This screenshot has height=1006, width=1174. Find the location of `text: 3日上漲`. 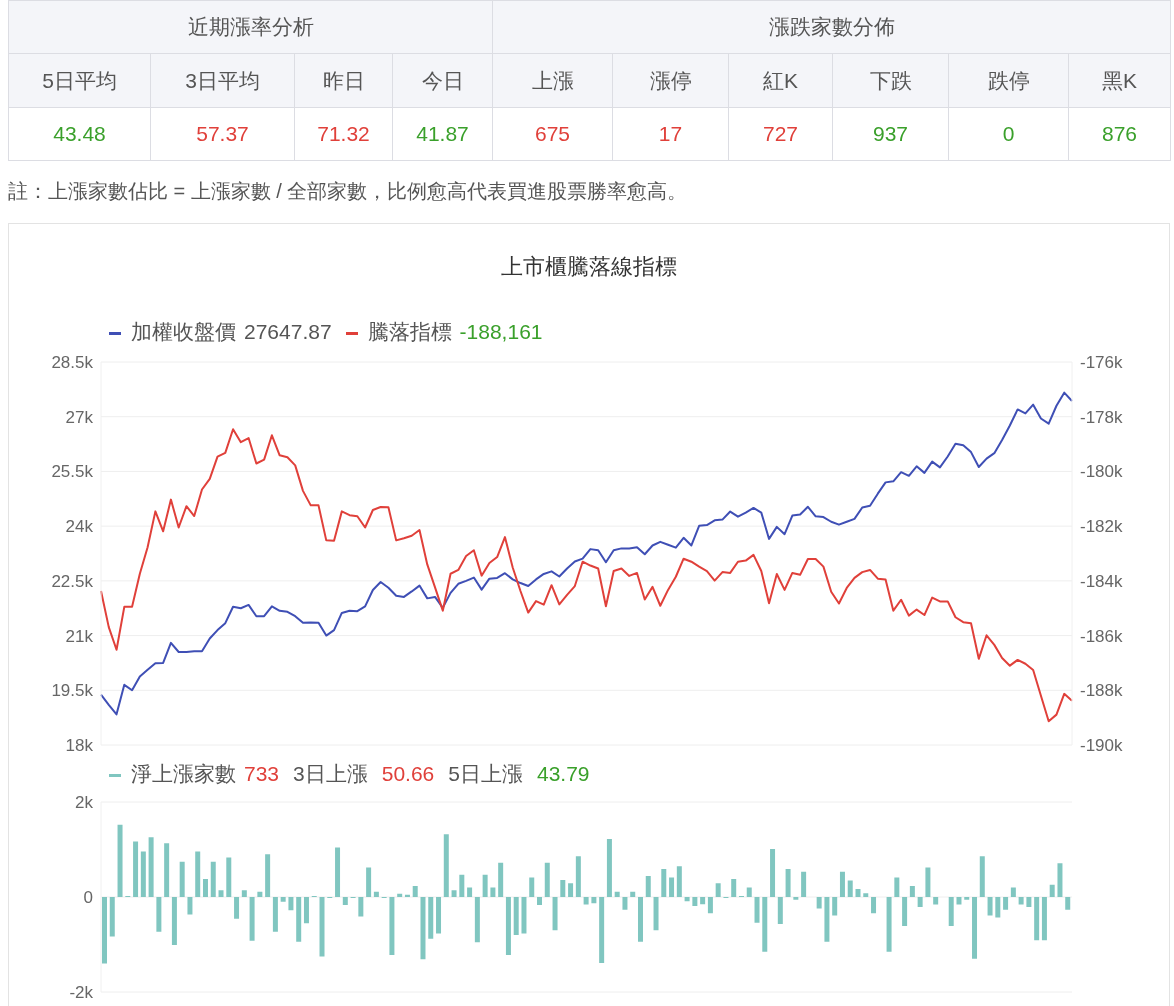

text: 3日上漲 is located at coordinates (330, 774).